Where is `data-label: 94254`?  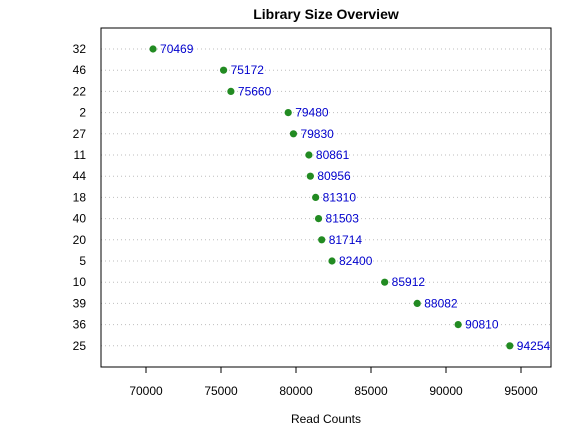
data-label: 94254 is located at coordinates (534, 346).